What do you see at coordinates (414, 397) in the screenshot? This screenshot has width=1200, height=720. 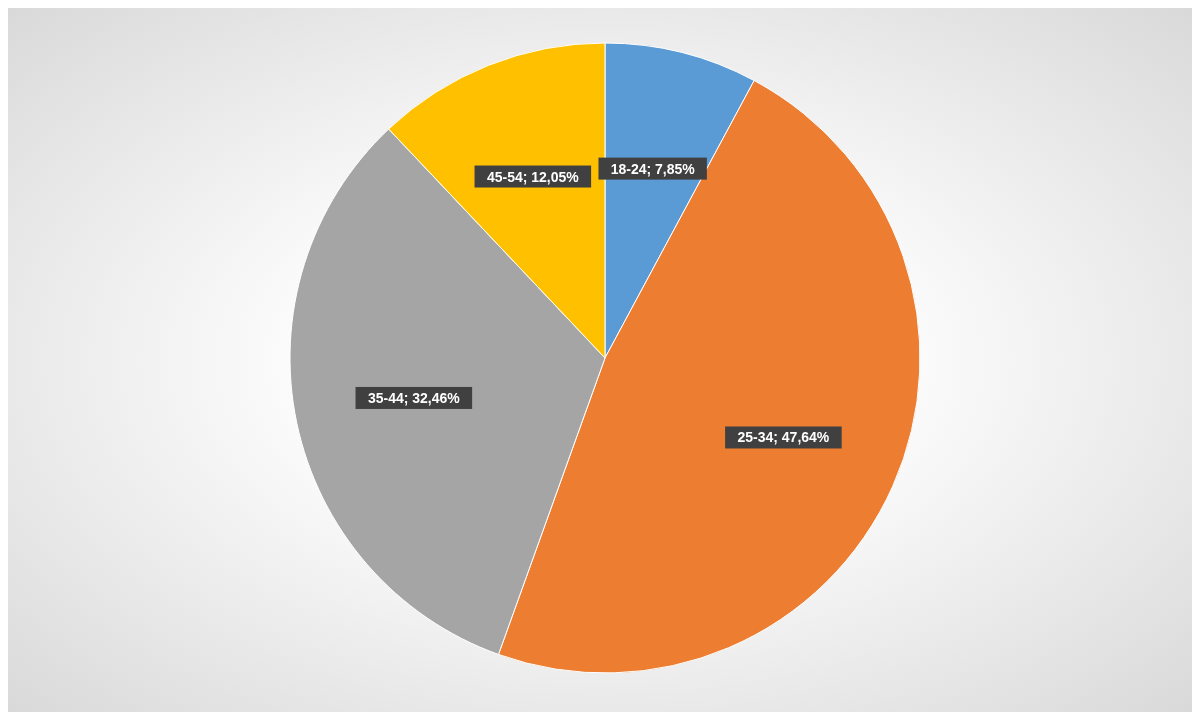 I see `slice-label: 35-44; 32,46%` at bounding box center [414, 397].